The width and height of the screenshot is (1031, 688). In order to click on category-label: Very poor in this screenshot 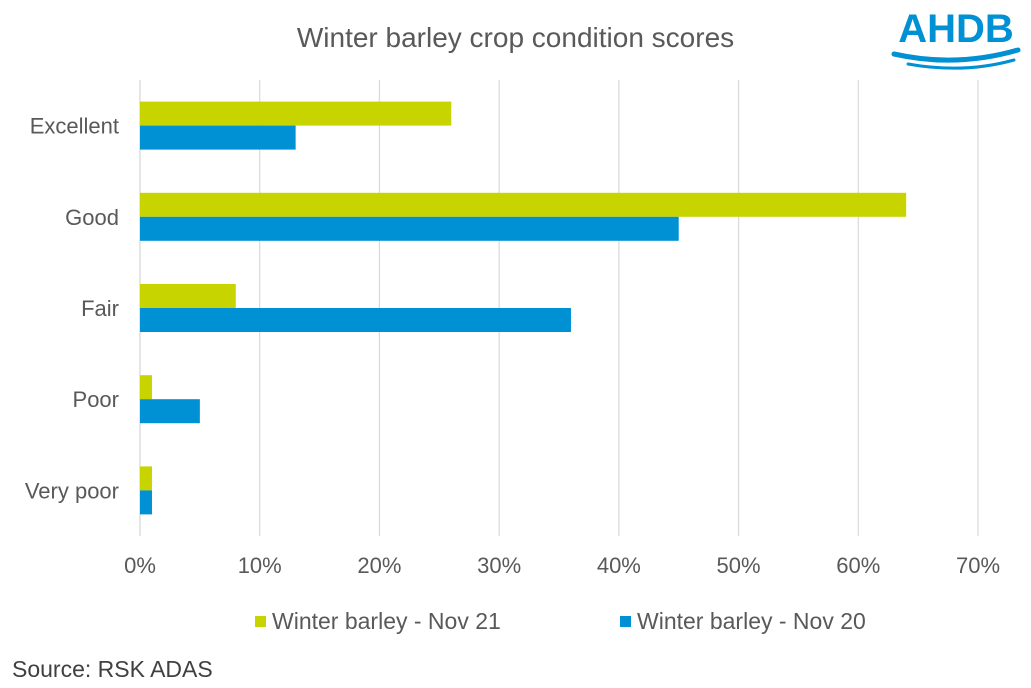, I will do `click(72, 490)`.